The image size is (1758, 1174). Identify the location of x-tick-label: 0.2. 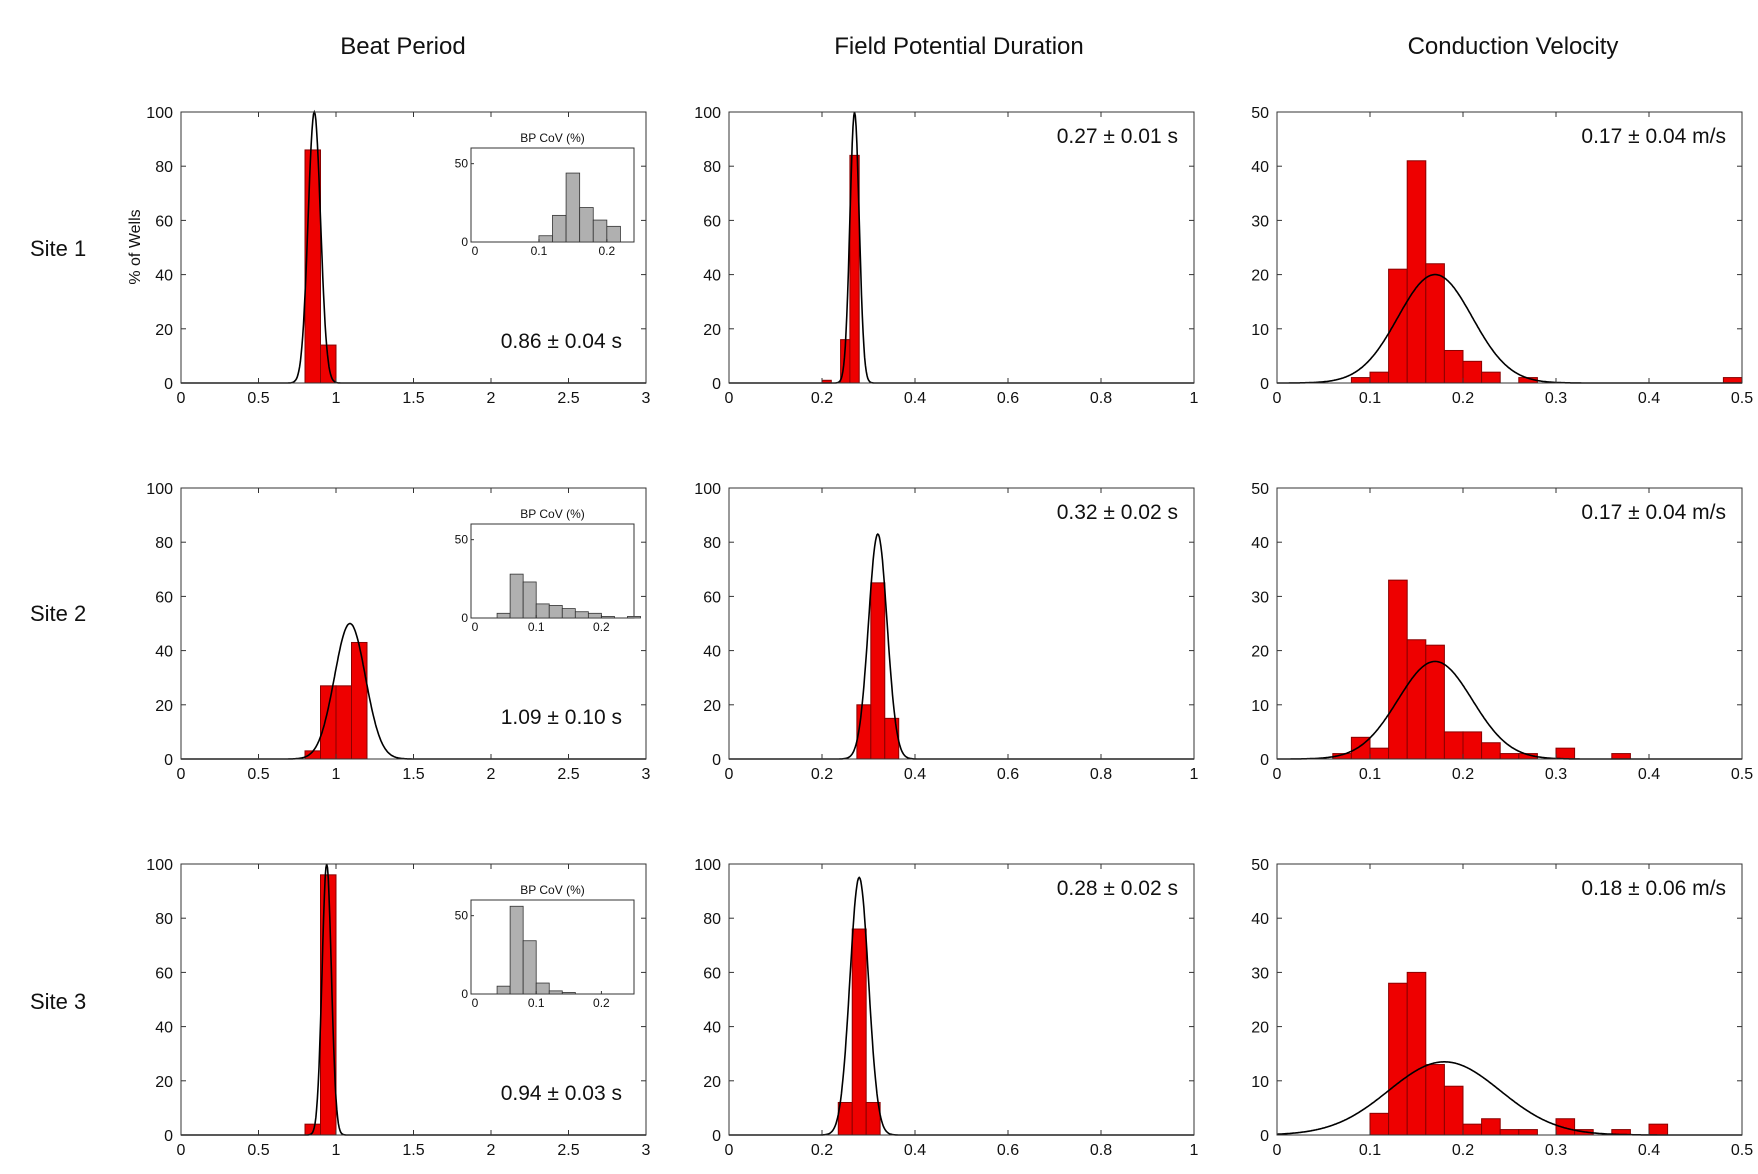
(822, 774).